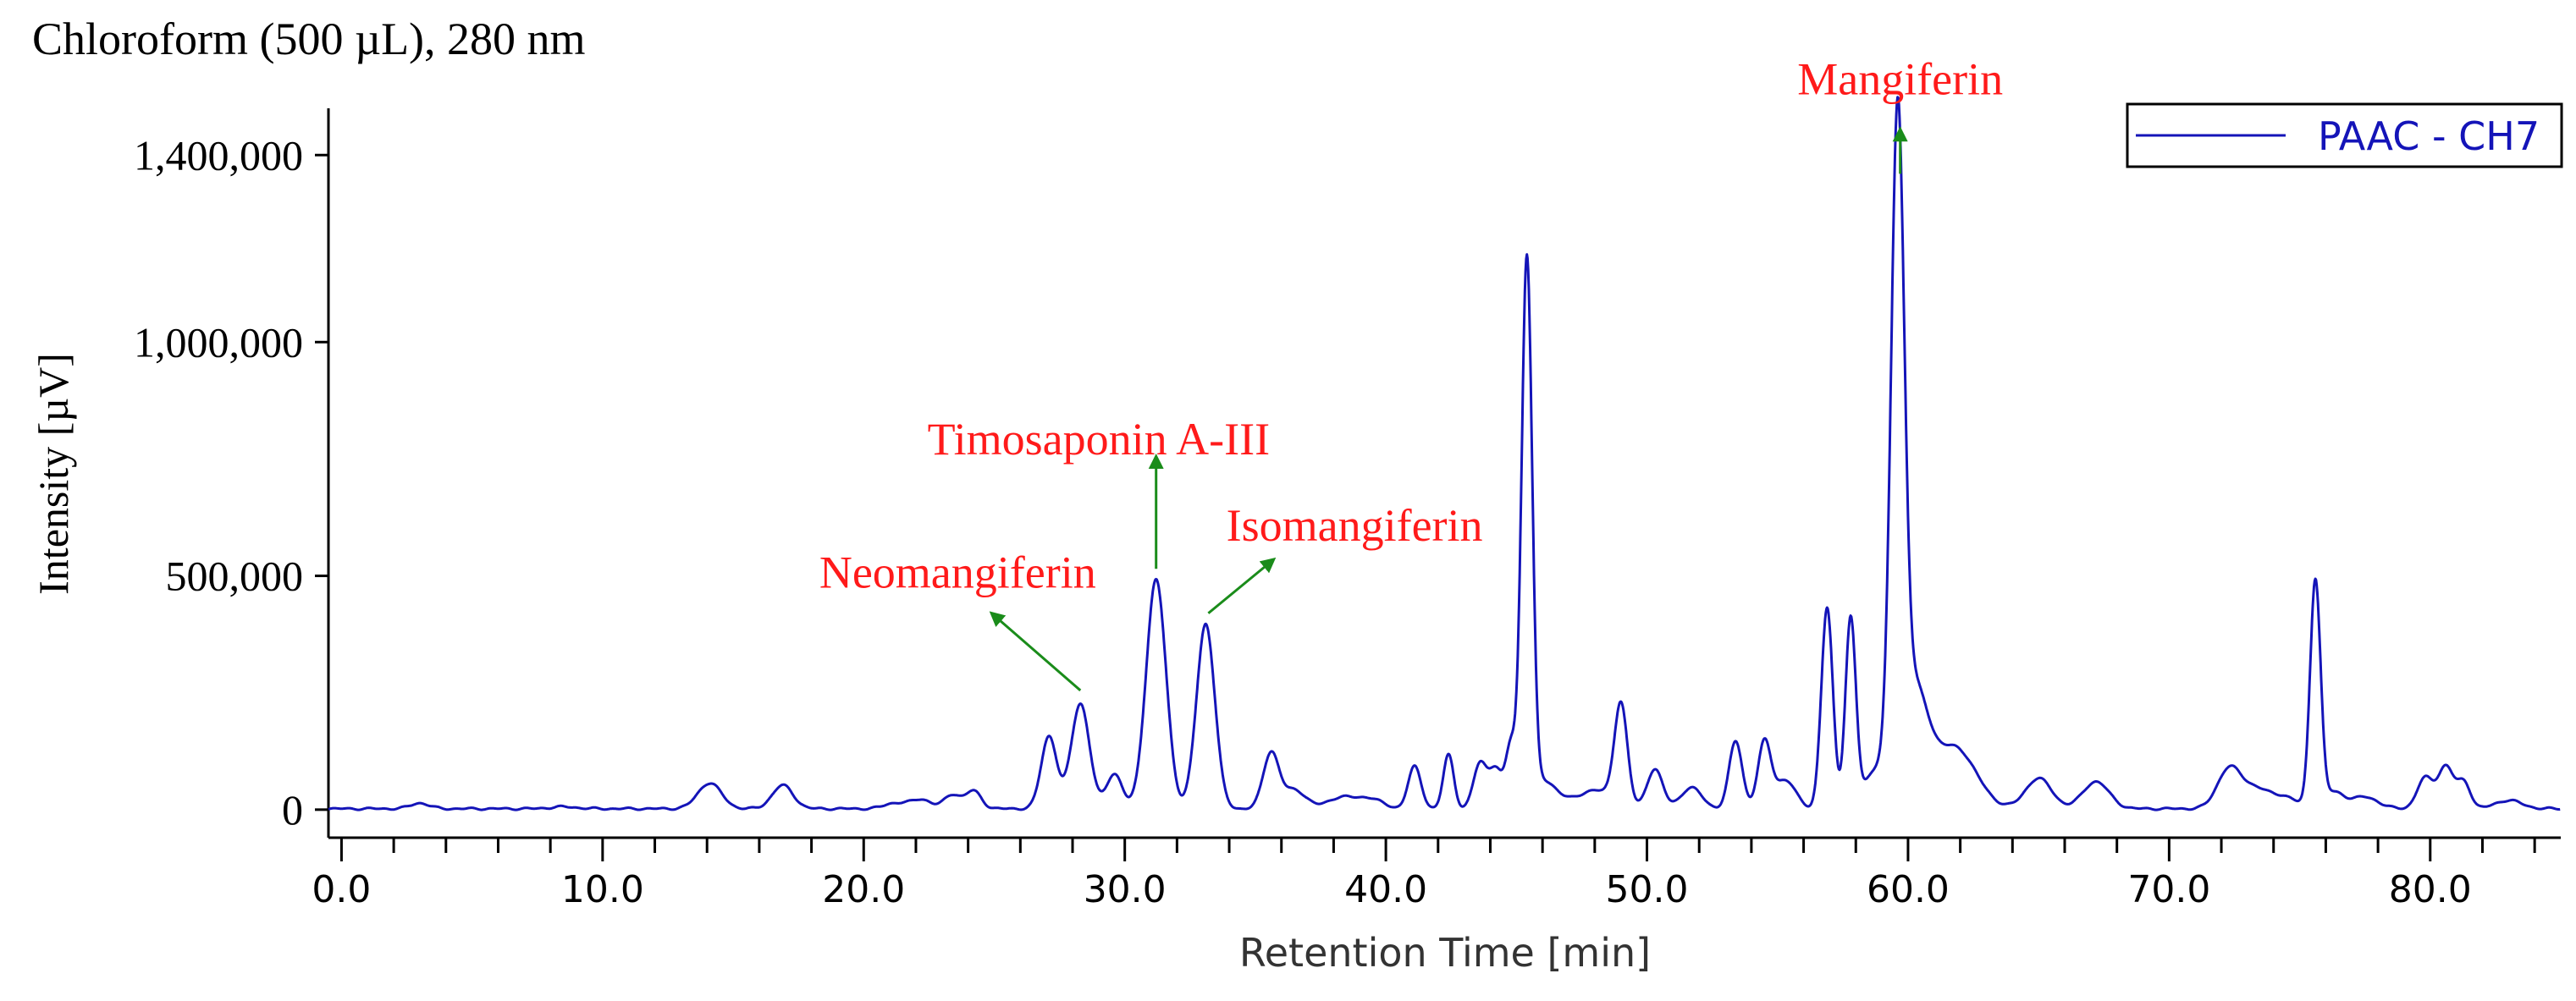 This screenshot has height=1001, width=2576. Describe the element at coordinates (2168, 889) in the screenshot. I see `x-tick-label: 70.0` at that location.